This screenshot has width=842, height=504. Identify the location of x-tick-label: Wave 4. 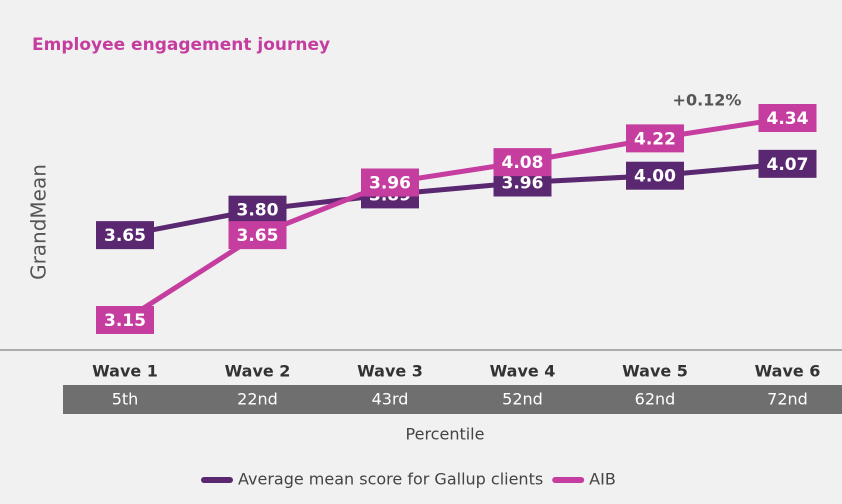
(523, 371).